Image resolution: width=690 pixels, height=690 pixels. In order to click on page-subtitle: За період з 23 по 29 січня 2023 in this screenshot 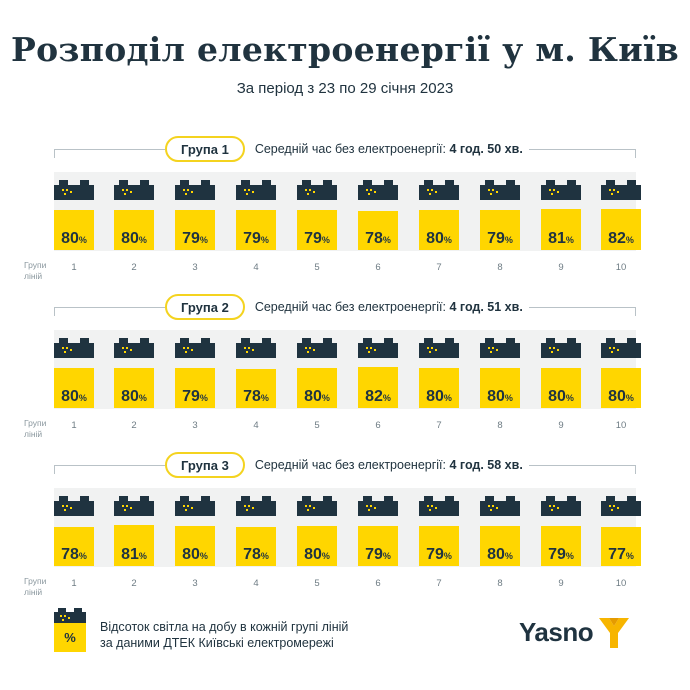, I will do `click(345, 88)`.